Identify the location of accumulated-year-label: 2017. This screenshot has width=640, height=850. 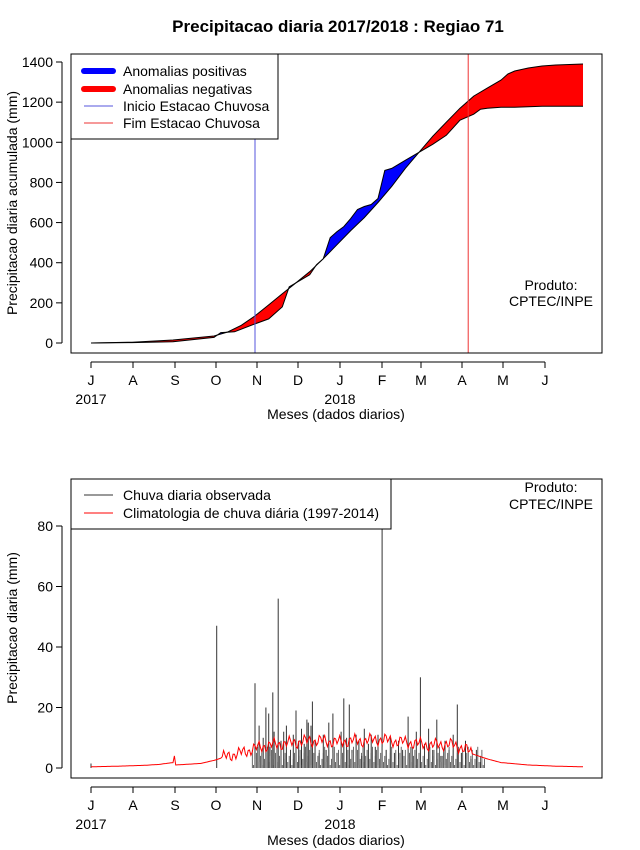
(90, 399).